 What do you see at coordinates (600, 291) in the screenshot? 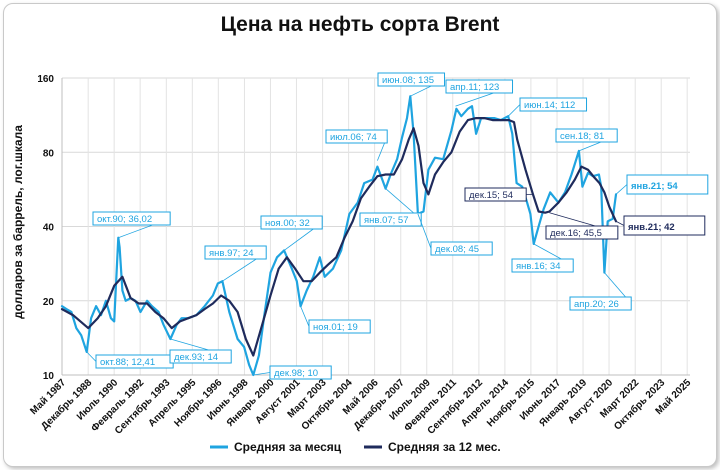
I see `annotation-17: апр.20; 26` at bounding box center [600, 291].